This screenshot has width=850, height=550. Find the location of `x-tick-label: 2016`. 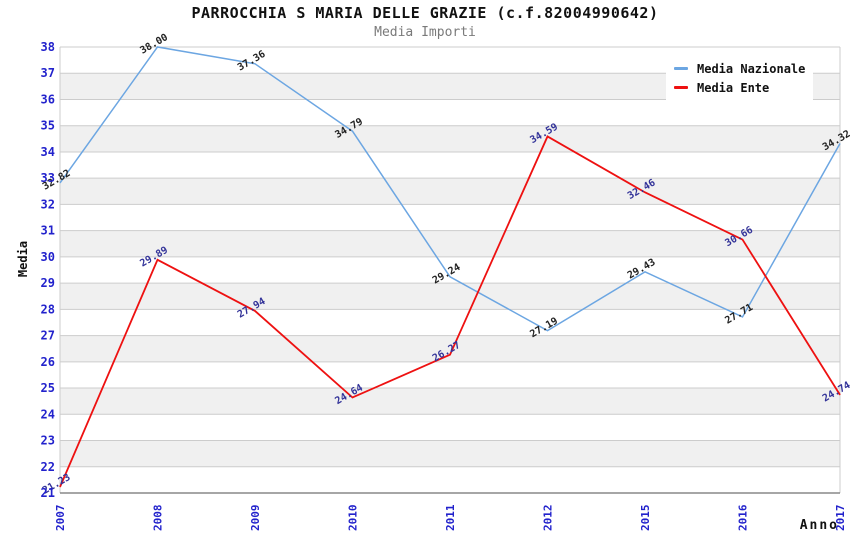

x-tick-label: 2016 is located at coordinates (743, 517).